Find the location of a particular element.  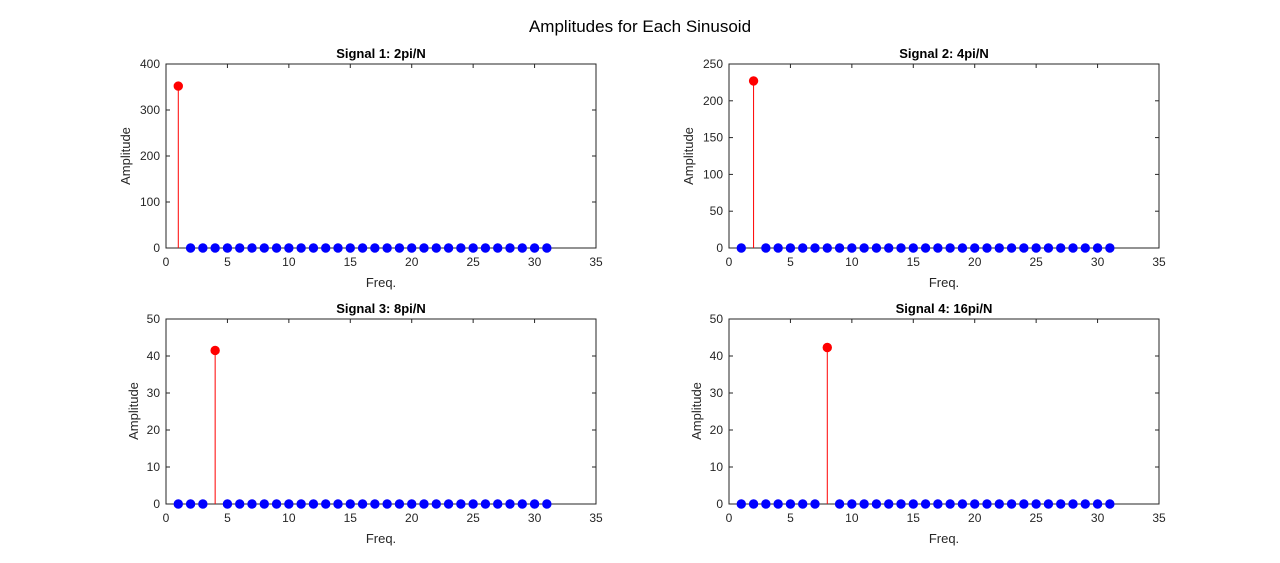

y-tick-label: 250 is located at coordinates (713, 64).